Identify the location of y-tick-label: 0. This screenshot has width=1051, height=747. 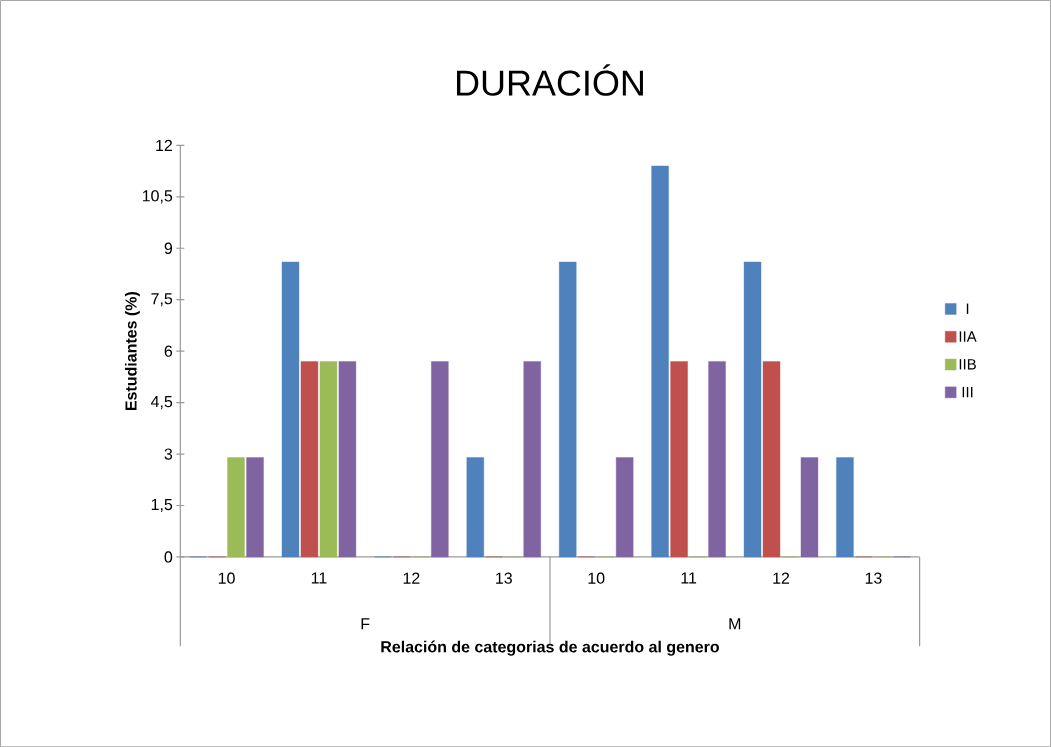
(168, 557).